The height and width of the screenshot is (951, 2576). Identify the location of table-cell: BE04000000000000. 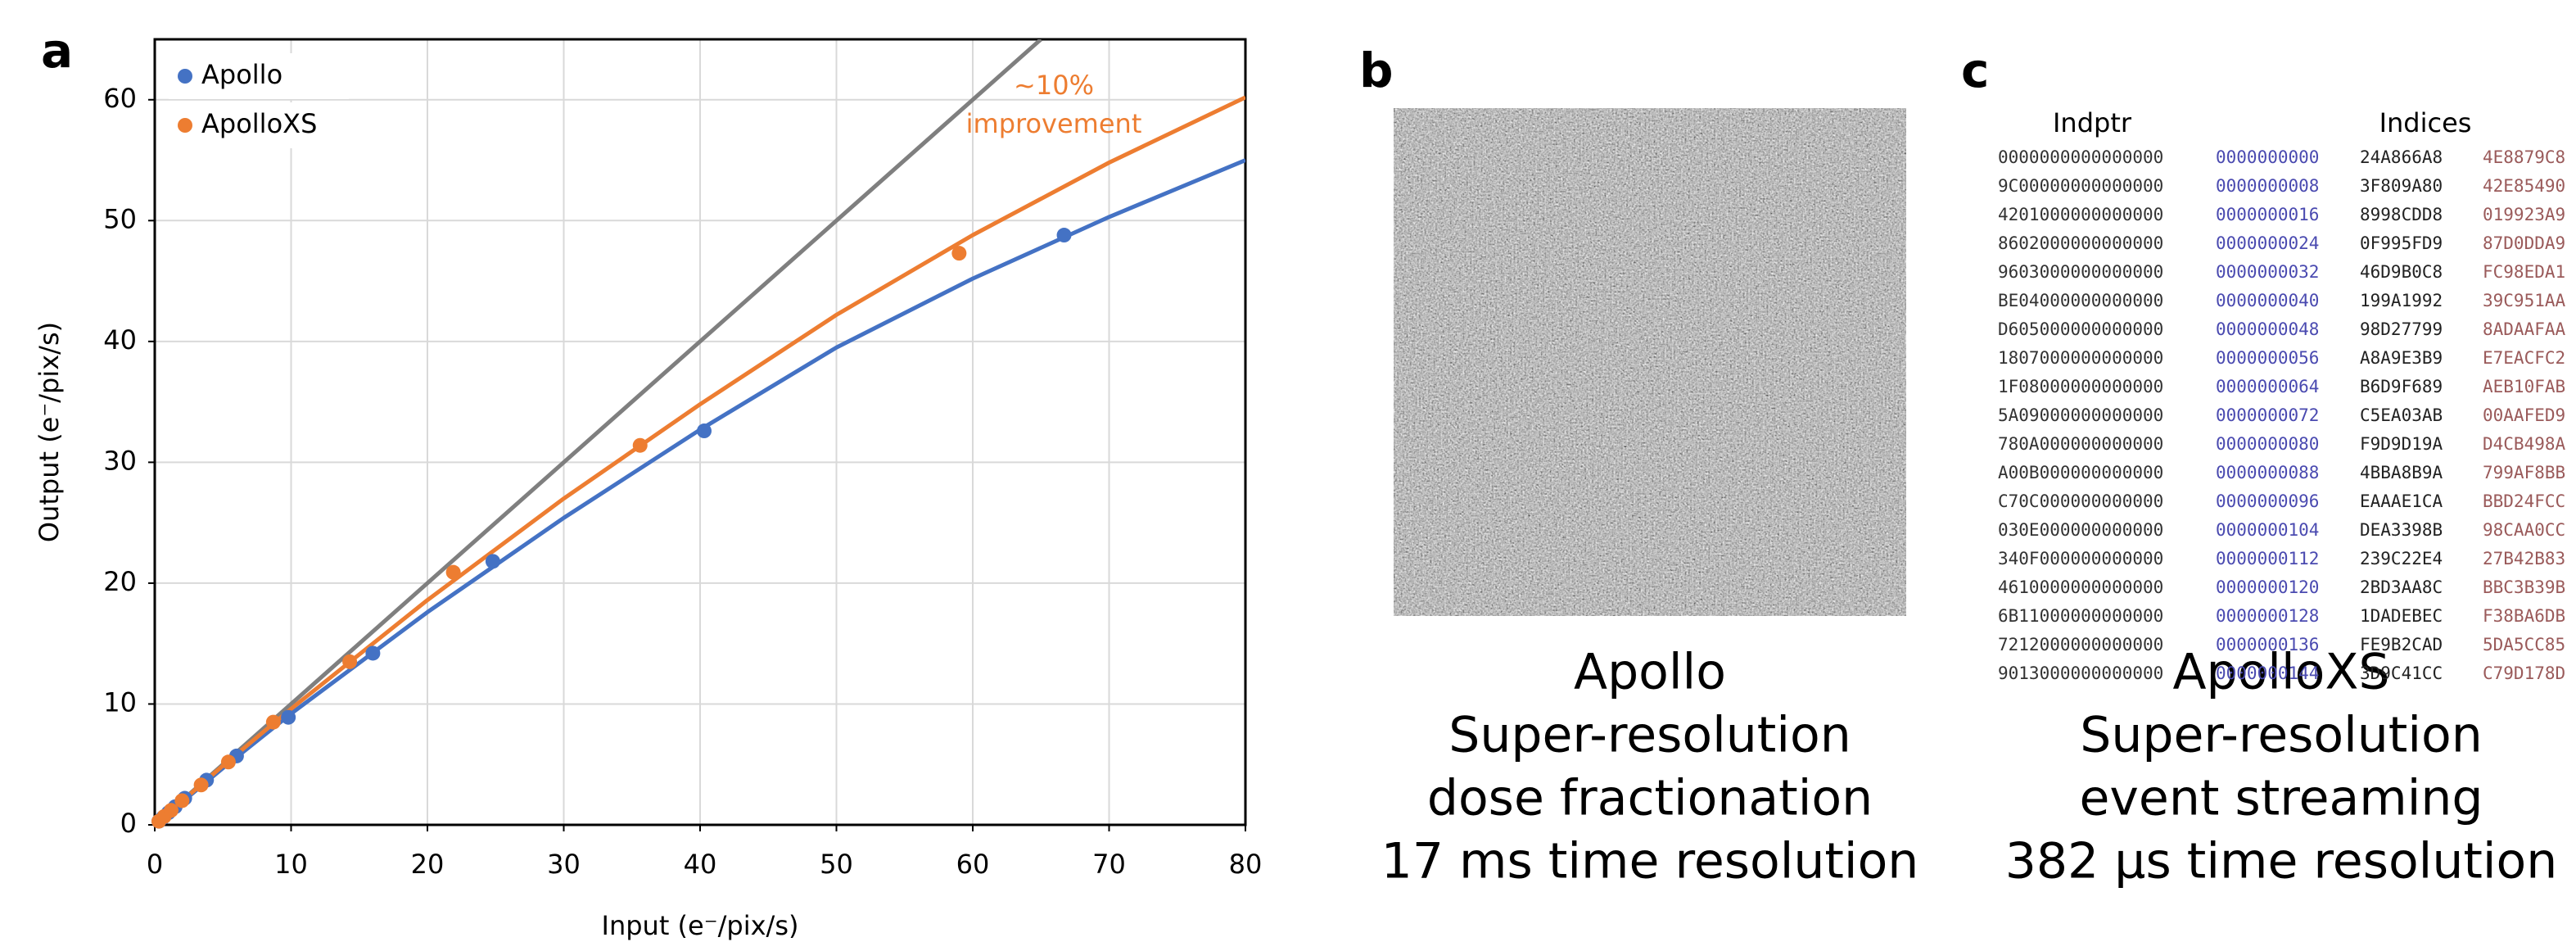
(2080, 300).